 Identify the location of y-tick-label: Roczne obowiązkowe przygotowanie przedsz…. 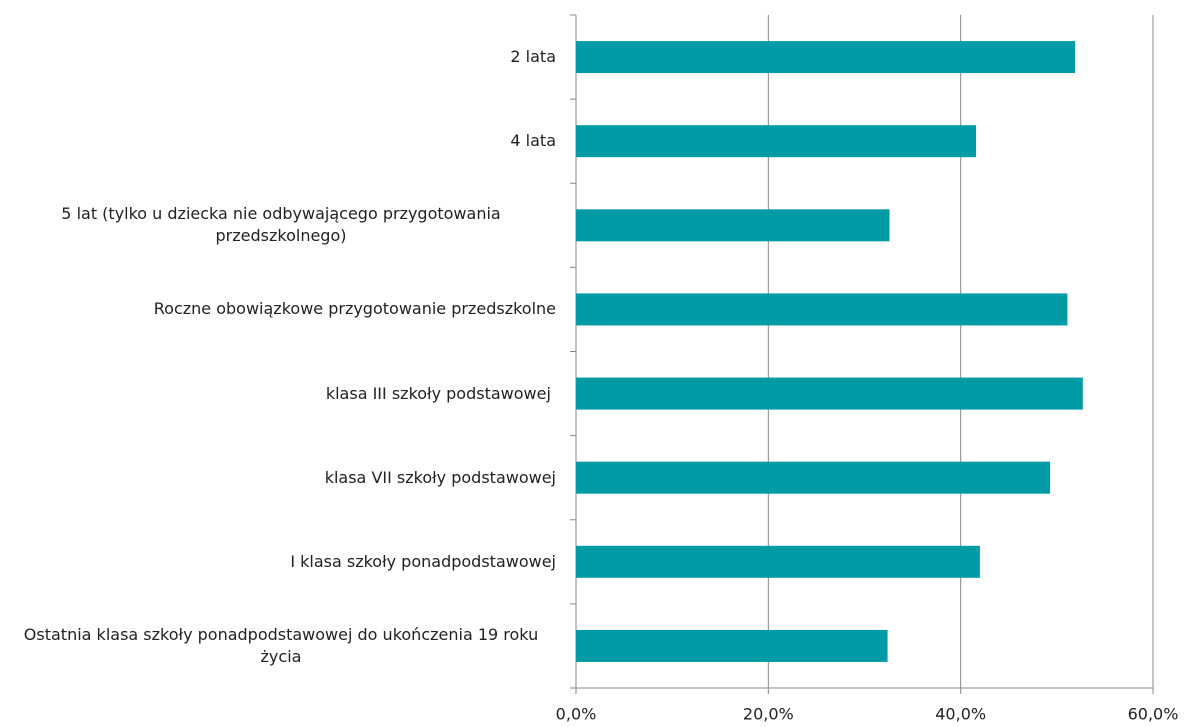
(354, 309).